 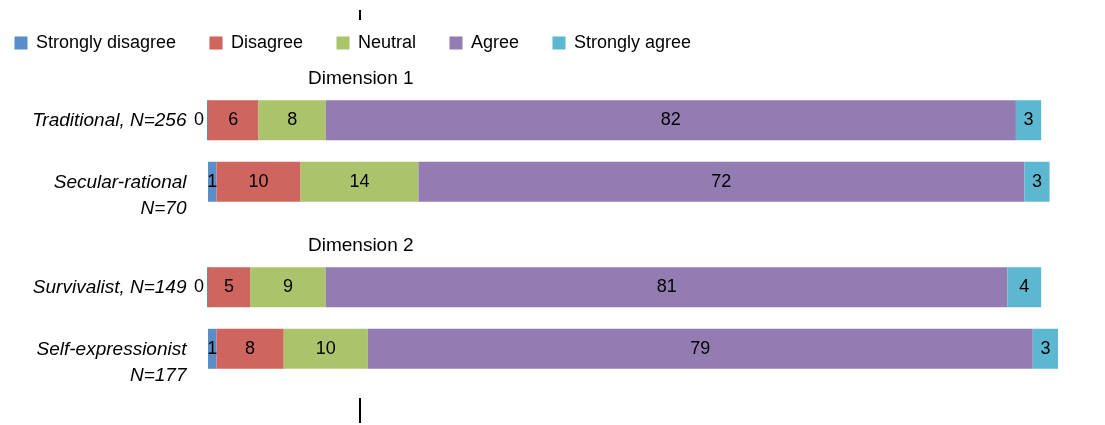 I want to click on data-label: 72, so click(x=721, y=180).